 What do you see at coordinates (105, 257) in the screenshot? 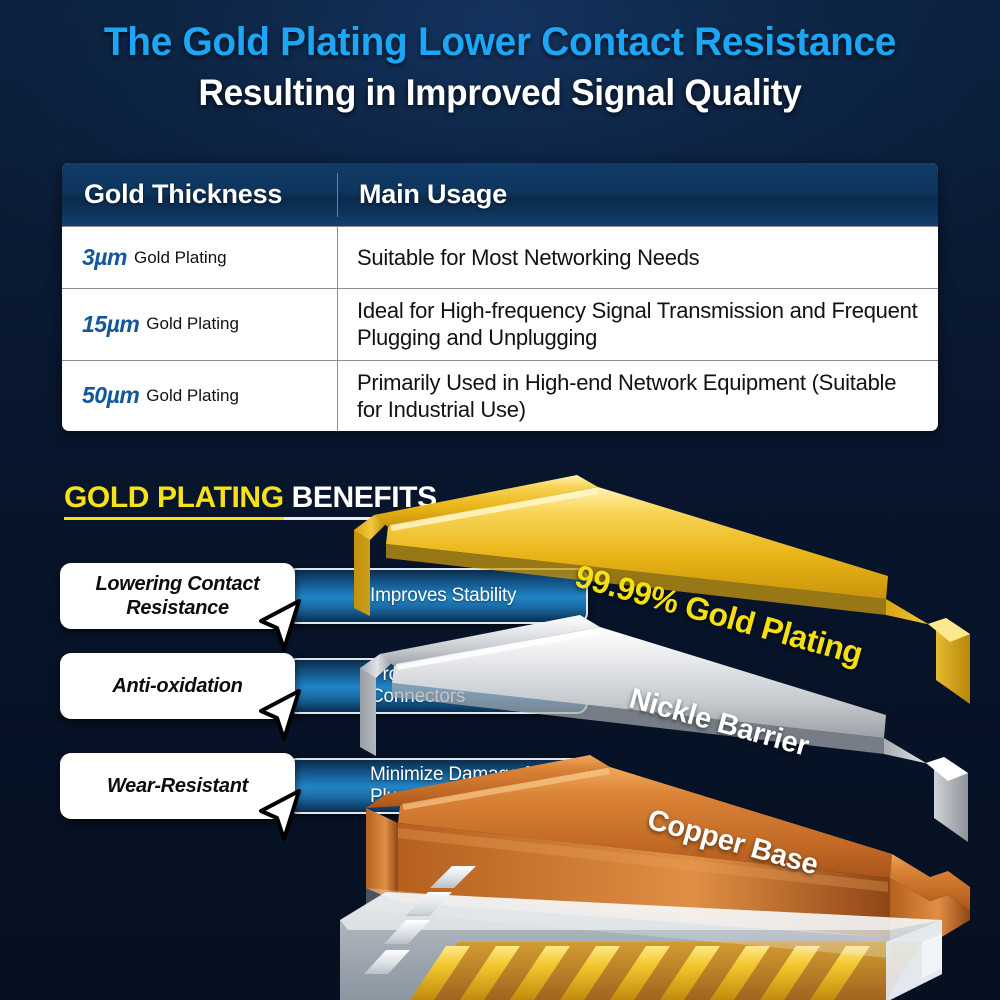
I see `thickness-value: 3µm` at bounding box center [105, 257].